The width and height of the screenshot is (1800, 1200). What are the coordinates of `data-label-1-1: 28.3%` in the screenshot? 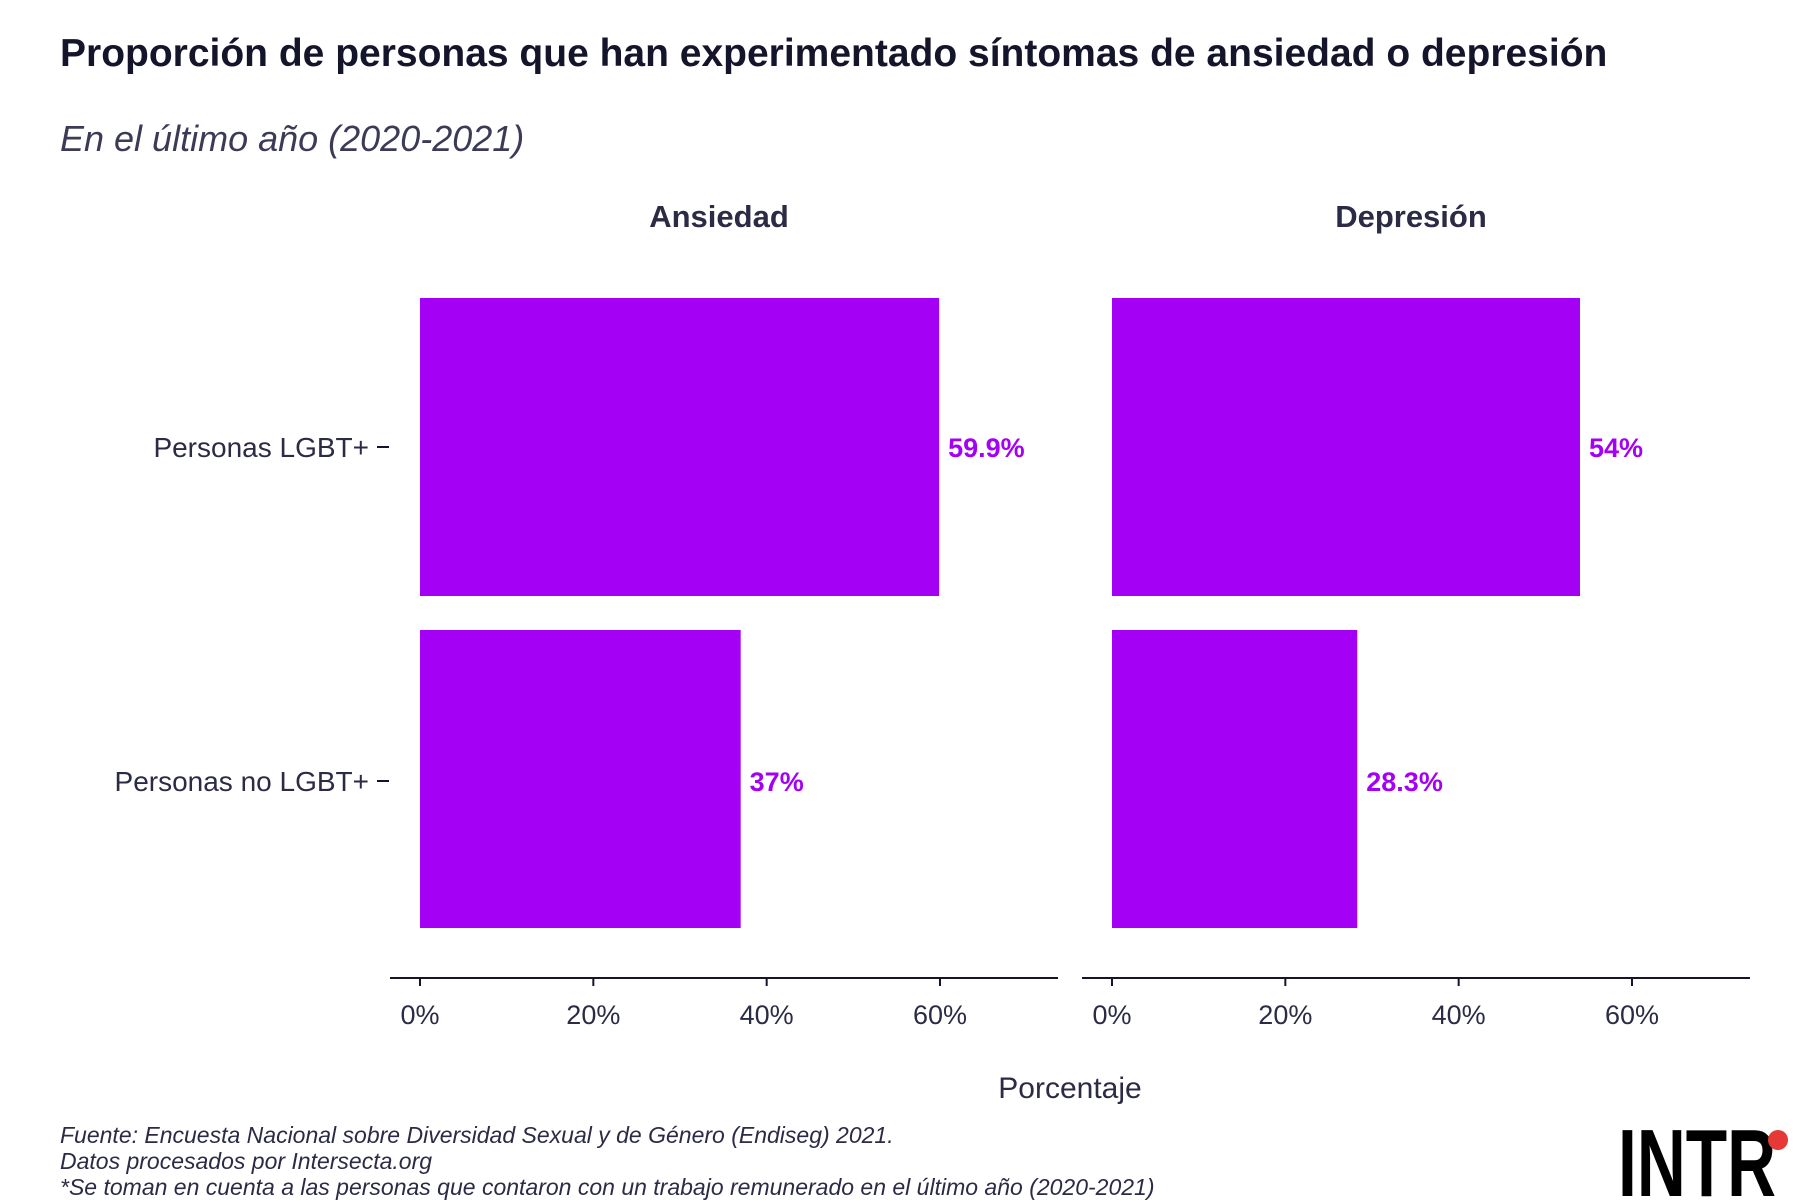 It's located at (1404, 782).